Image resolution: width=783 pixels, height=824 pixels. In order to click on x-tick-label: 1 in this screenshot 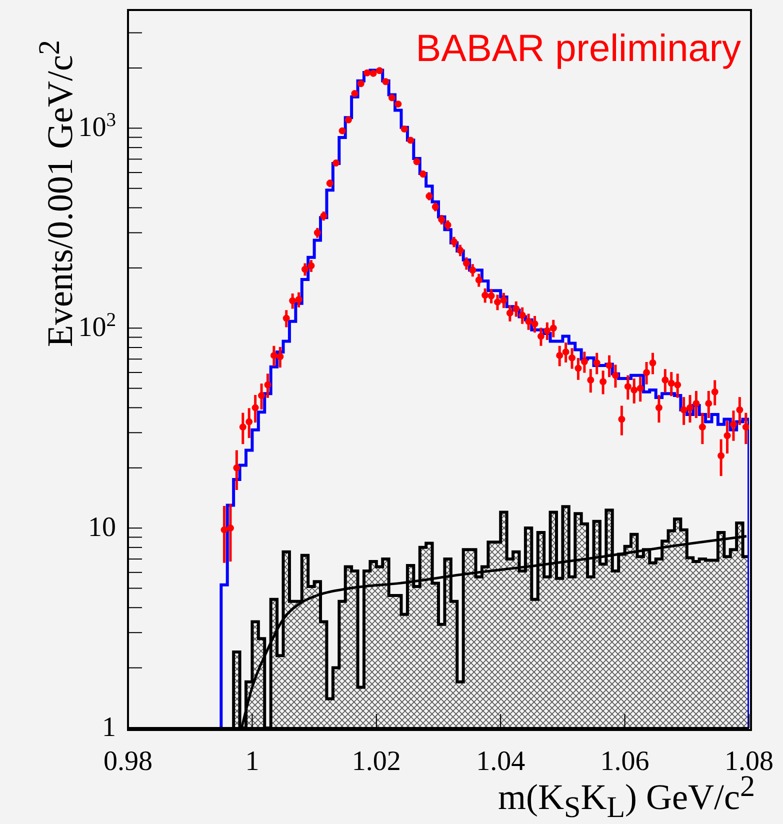, I will do `click(252, 761)`.